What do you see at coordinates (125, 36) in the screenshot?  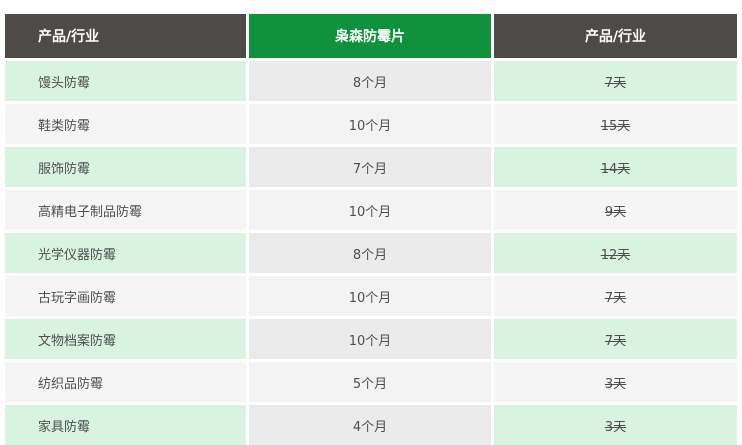 I see `header-product-industry-left: 产品/行业` at bounding box center [125, 36].